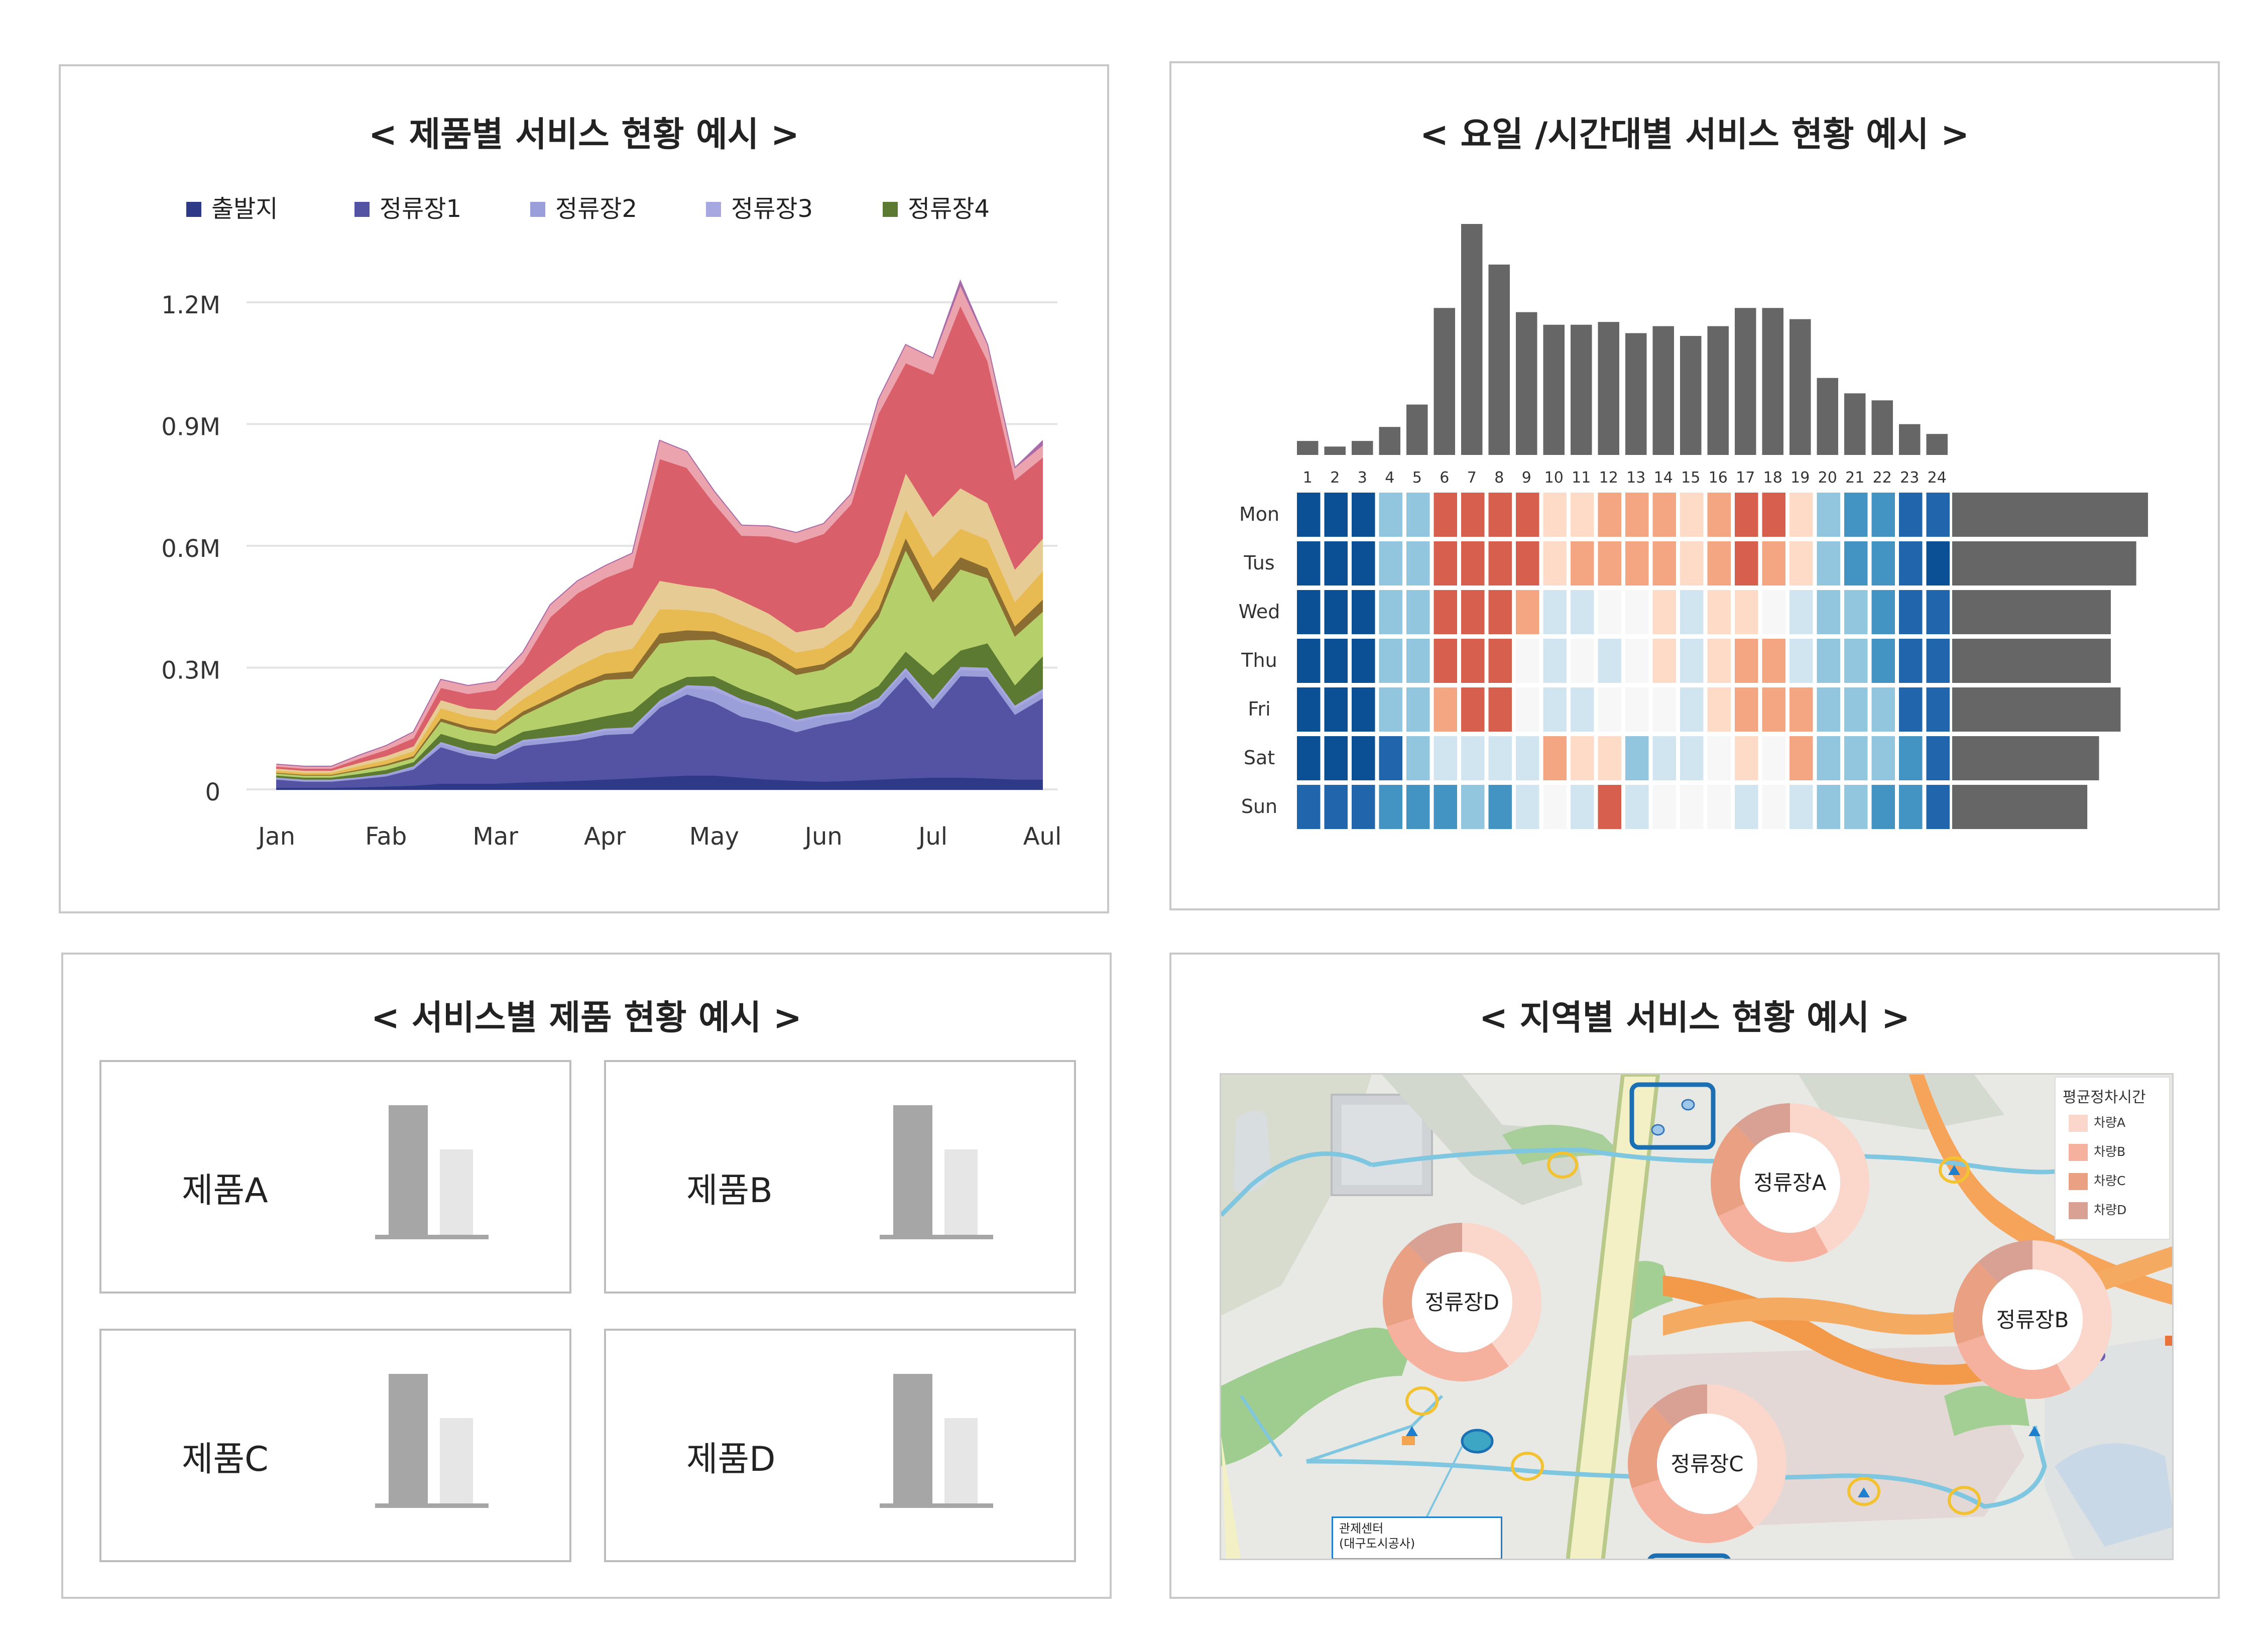 The height and width of the screenshot is (1638, 2268). What do you see at coordinates (1445, 478) in the screenshot?
I see `hour-label: 6` at bounding box center [1445, 478].